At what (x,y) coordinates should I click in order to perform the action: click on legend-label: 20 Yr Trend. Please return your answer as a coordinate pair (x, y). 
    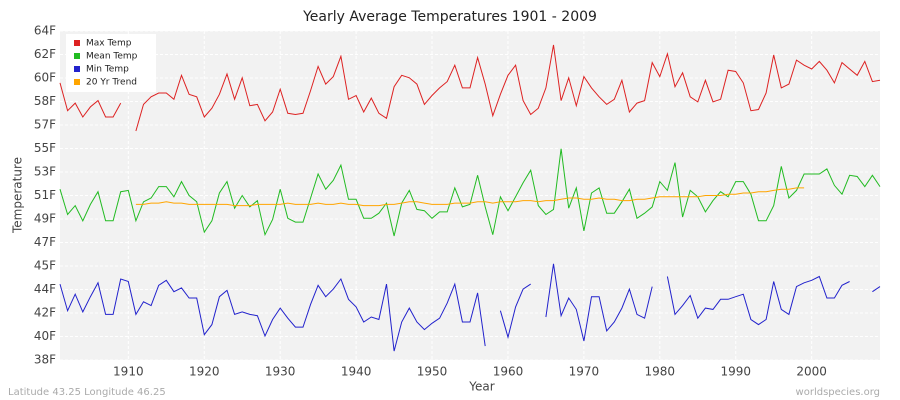
    Looking at the image, I should click on (111, 83).